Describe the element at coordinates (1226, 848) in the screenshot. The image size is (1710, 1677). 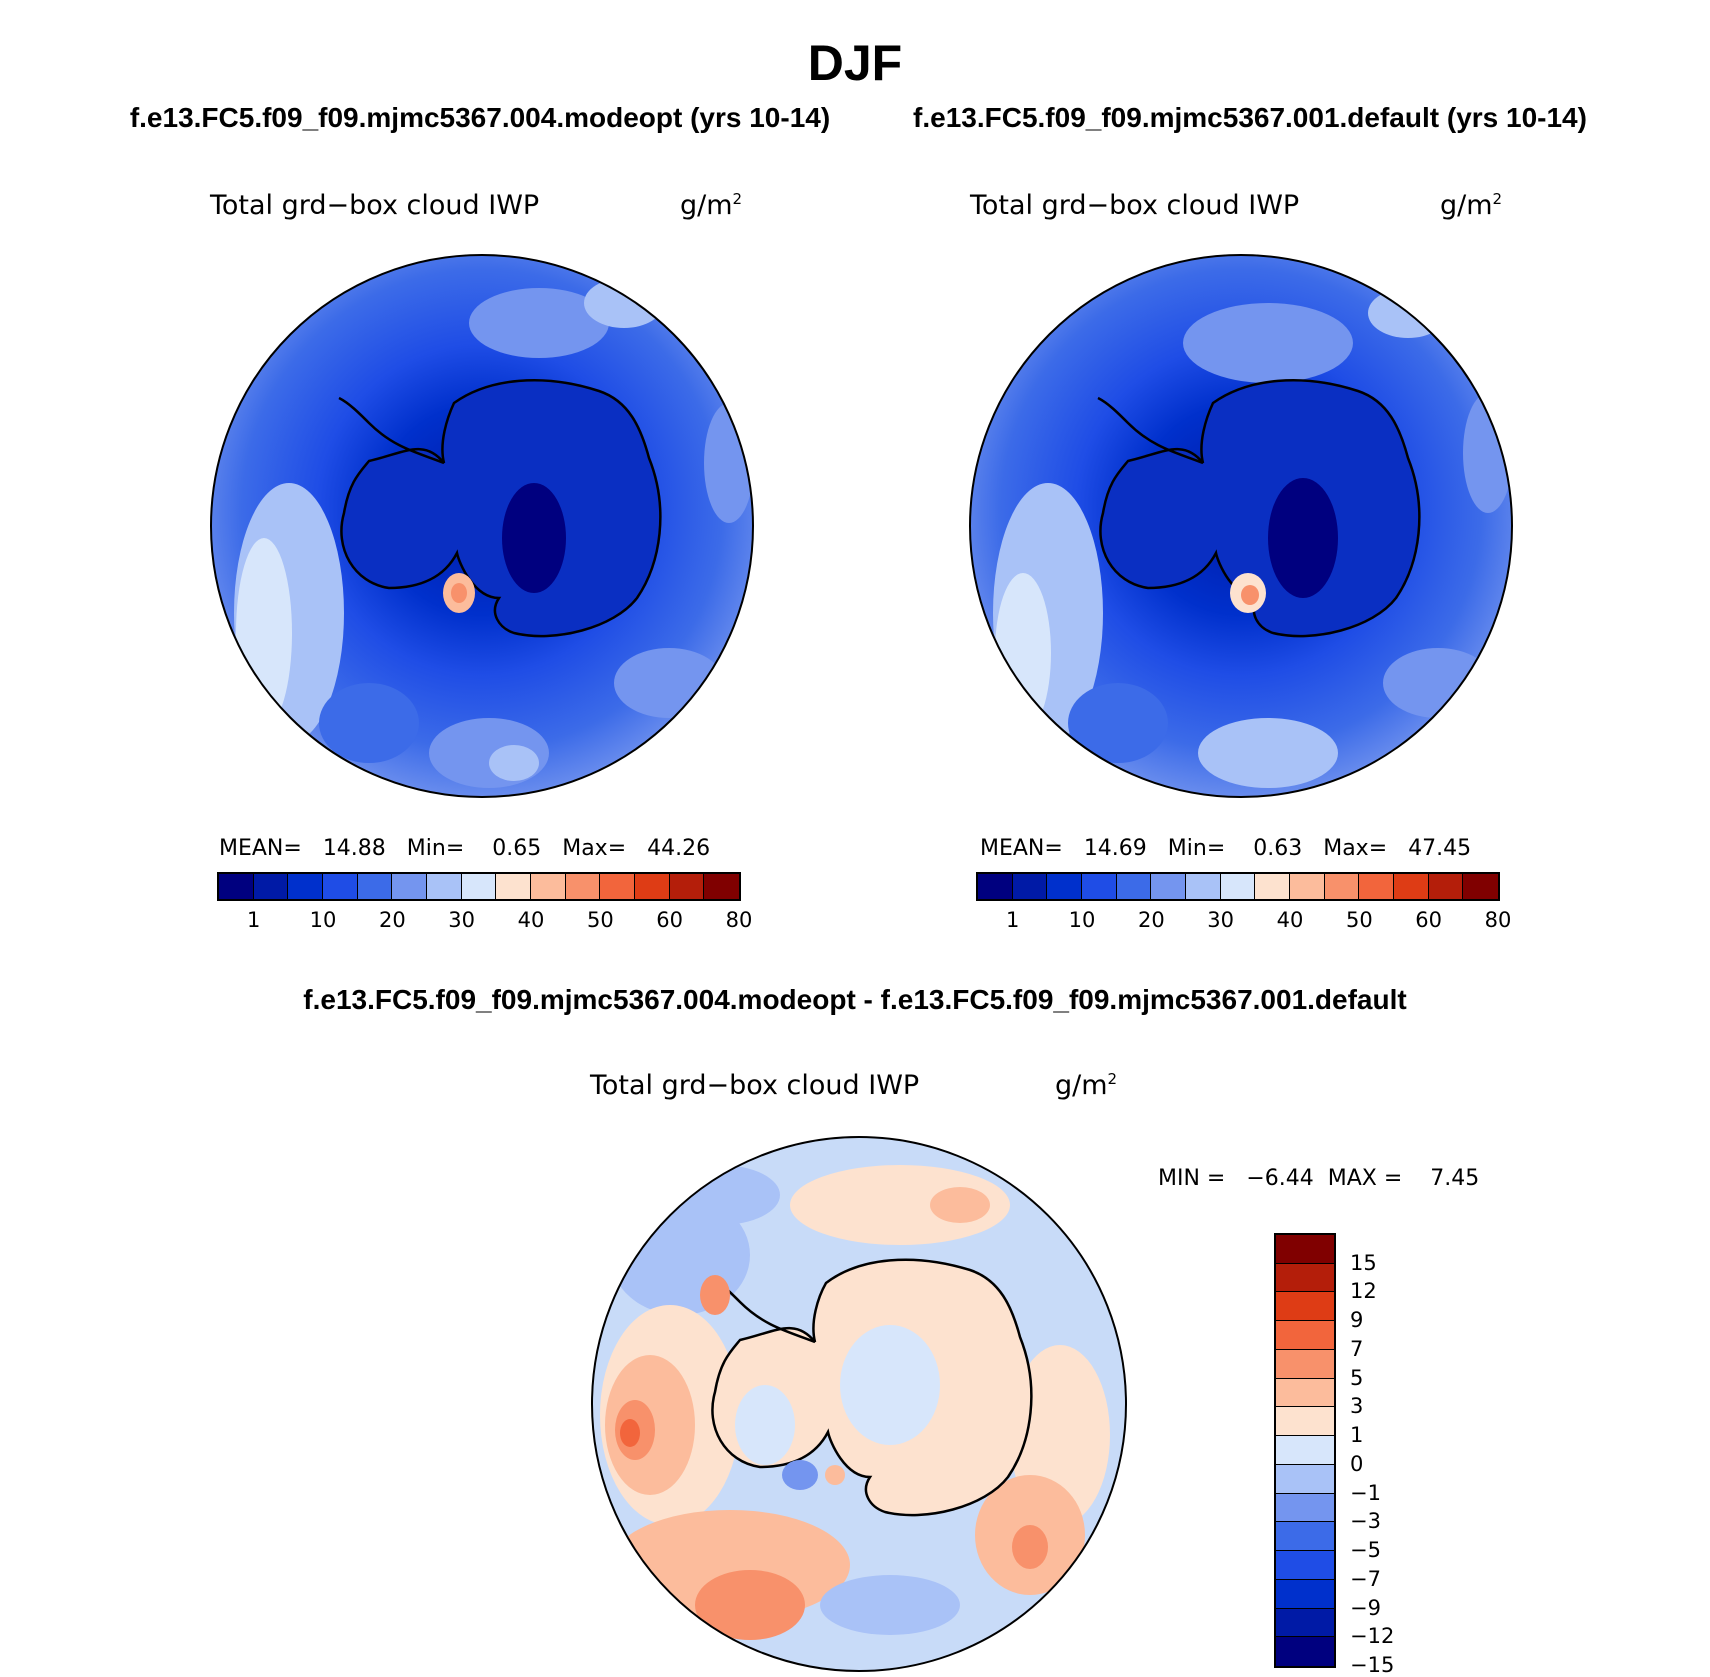
I see `panel-b-stats: MEAN= 14.69 Min= 0.63 Max= 47.45` at that location.